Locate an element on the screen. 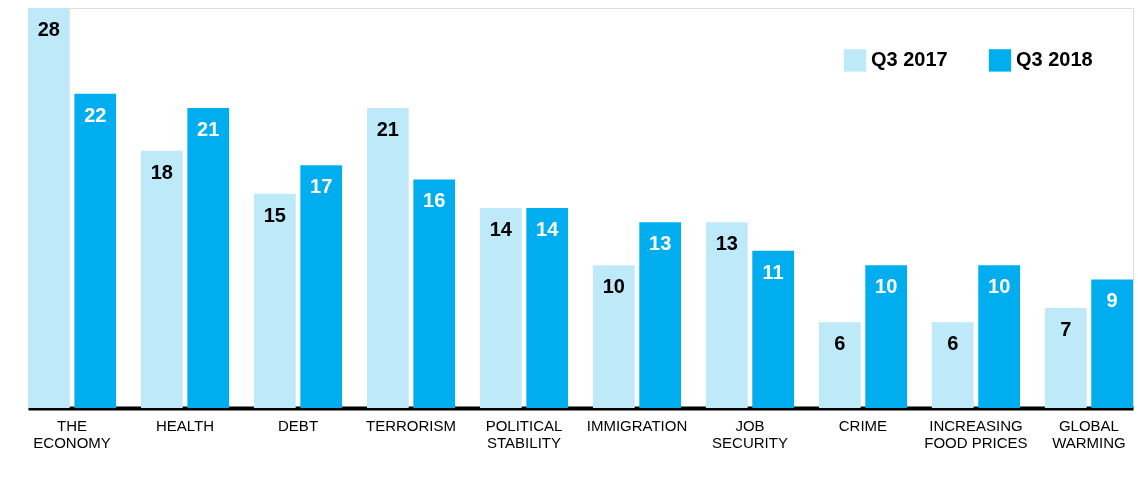 This screenshot has height=480, width=1138. data-label: 7 is located at coordinates (1066, 329).